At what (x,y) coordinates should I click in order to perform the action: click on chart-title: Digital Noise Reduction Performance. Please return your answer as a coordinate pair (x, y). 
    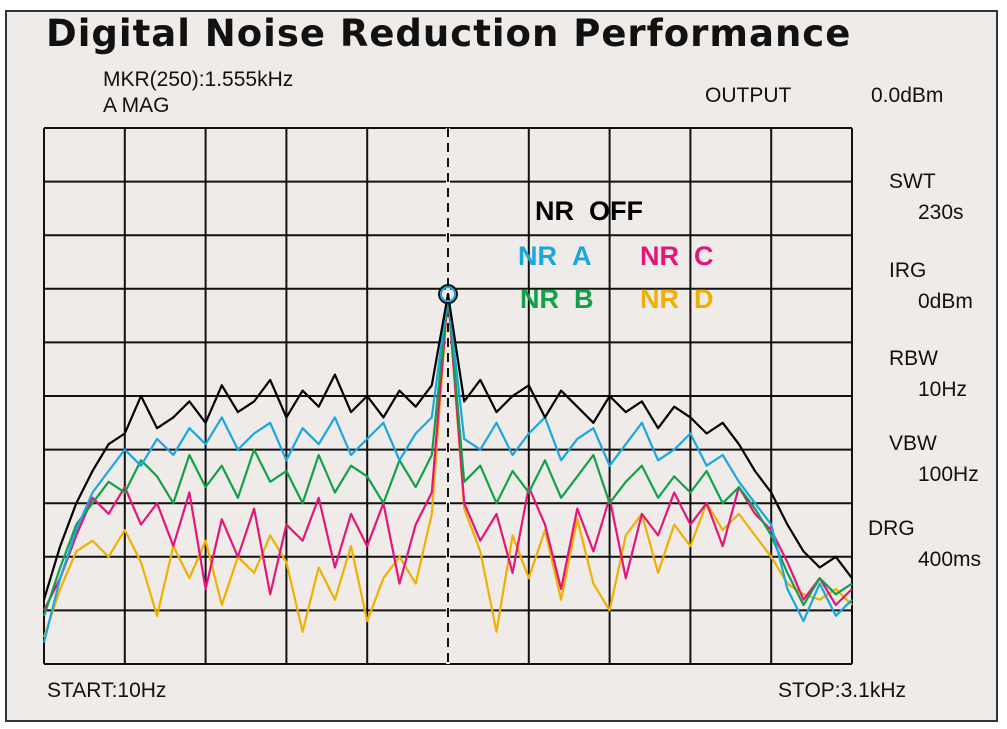
    Looking at the image, I should click on (449, 33).